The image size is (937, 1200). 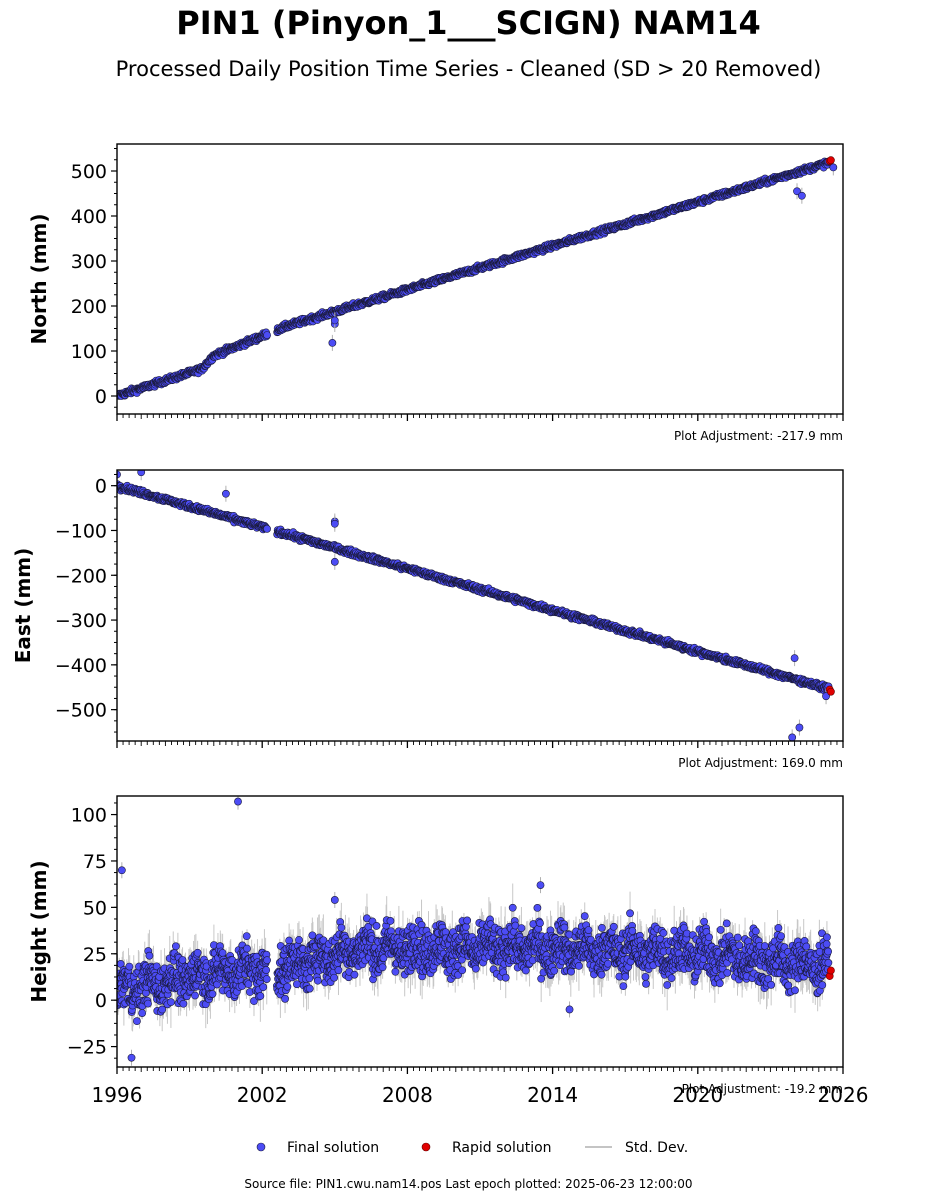 What do you see at coordinates (758, 436) in the screenshot?
I see `plot-adjustment-label: Plot Adjustment: -217.9 mm` at bounding box center [758, 436].